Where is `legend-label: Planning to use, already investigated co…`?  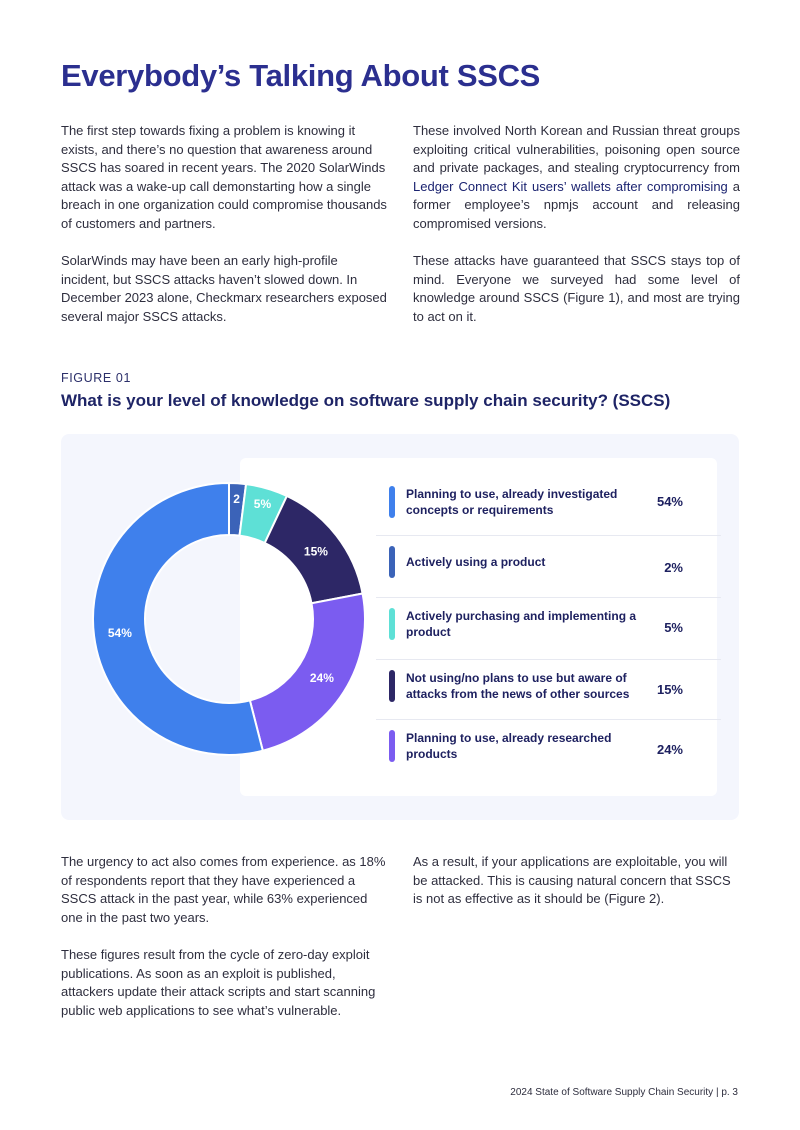 legend-label: Planning to use, already investigated co… is located at coordinates (512, 502).